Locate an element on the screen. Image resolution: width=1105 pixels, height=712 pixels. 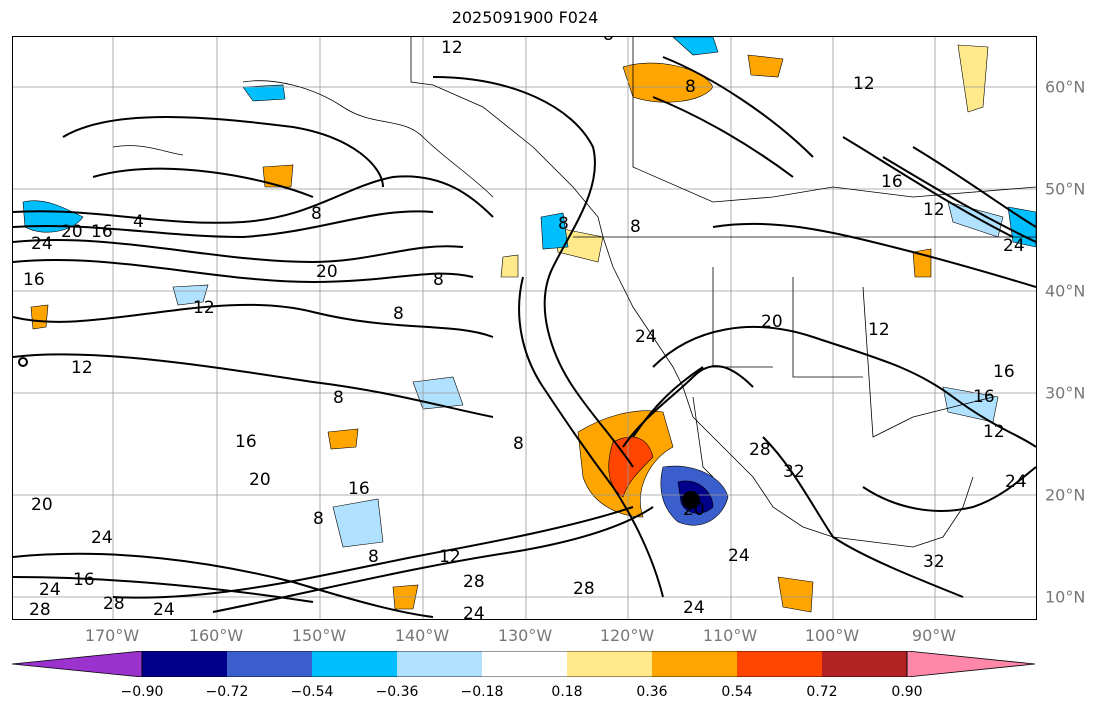
lon-label: 120°W is located at coordinates (627, 635).